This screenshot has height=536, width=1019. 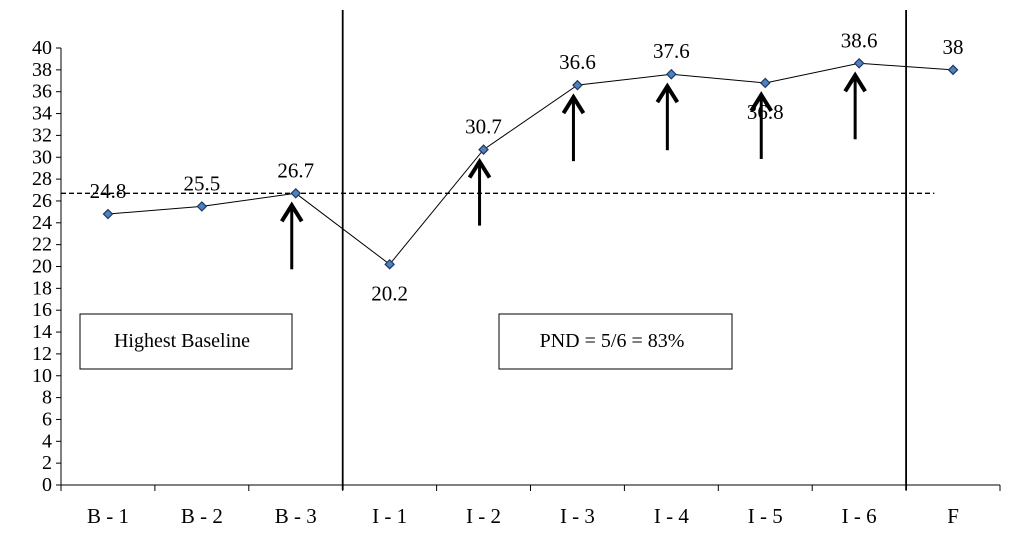 What do you see at coordinates (42, 135) in the screenshot?
I see `y-tick-label: 32` at bounding box center [42, 135].